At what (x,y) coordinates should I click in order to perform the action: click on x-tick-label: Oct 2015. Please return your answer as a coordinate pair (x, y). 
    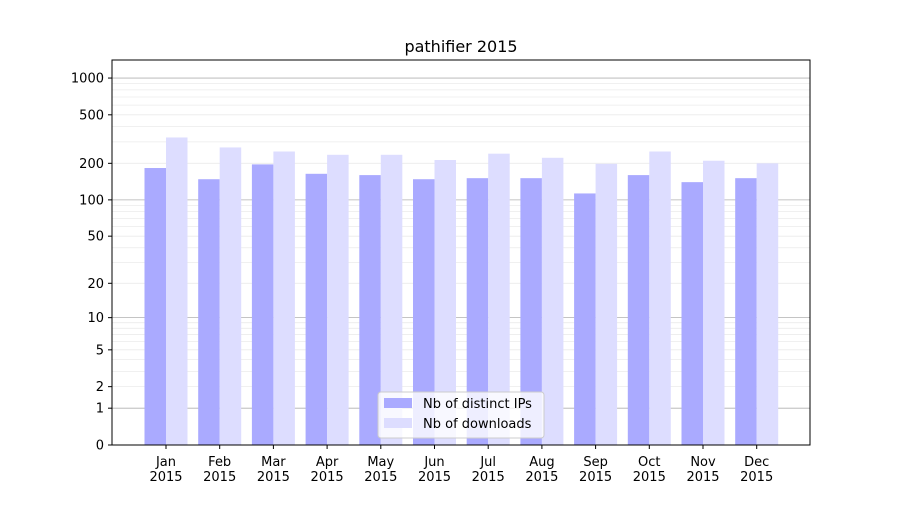
    Looking at the image, I should click on (649, 470).